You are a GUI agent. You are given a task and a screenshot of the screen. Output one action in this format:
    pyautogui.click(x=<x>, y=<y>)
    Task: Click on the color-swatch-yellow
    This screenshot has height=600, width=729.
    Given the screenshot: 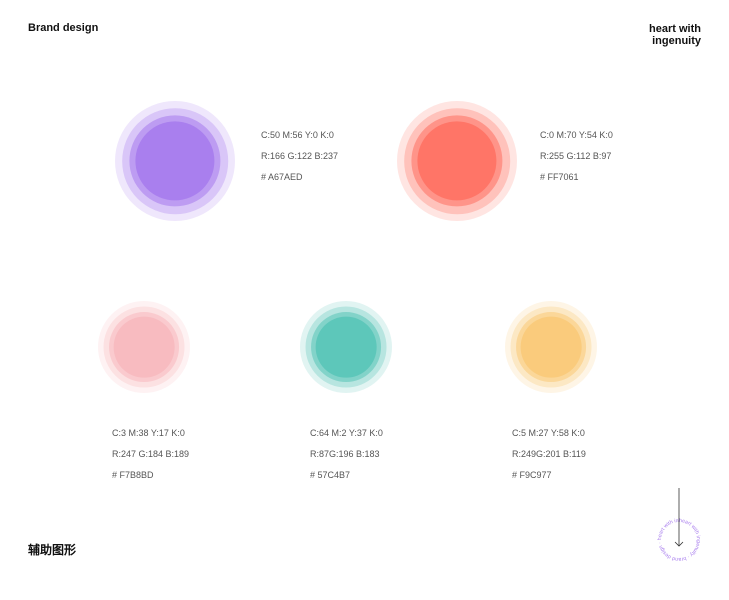 What is the action you would take?
    pyautogui.click(x=551, y=347)
    